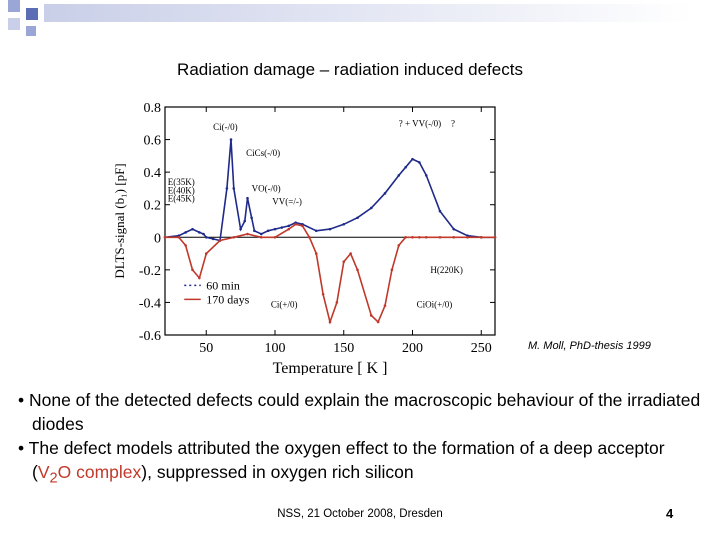 This screenshot has height=540, width=720. What do you see at coordinates (453, 124) in the screenshot?
I see `annotation-label: ?` at bounding box center [453, 124].